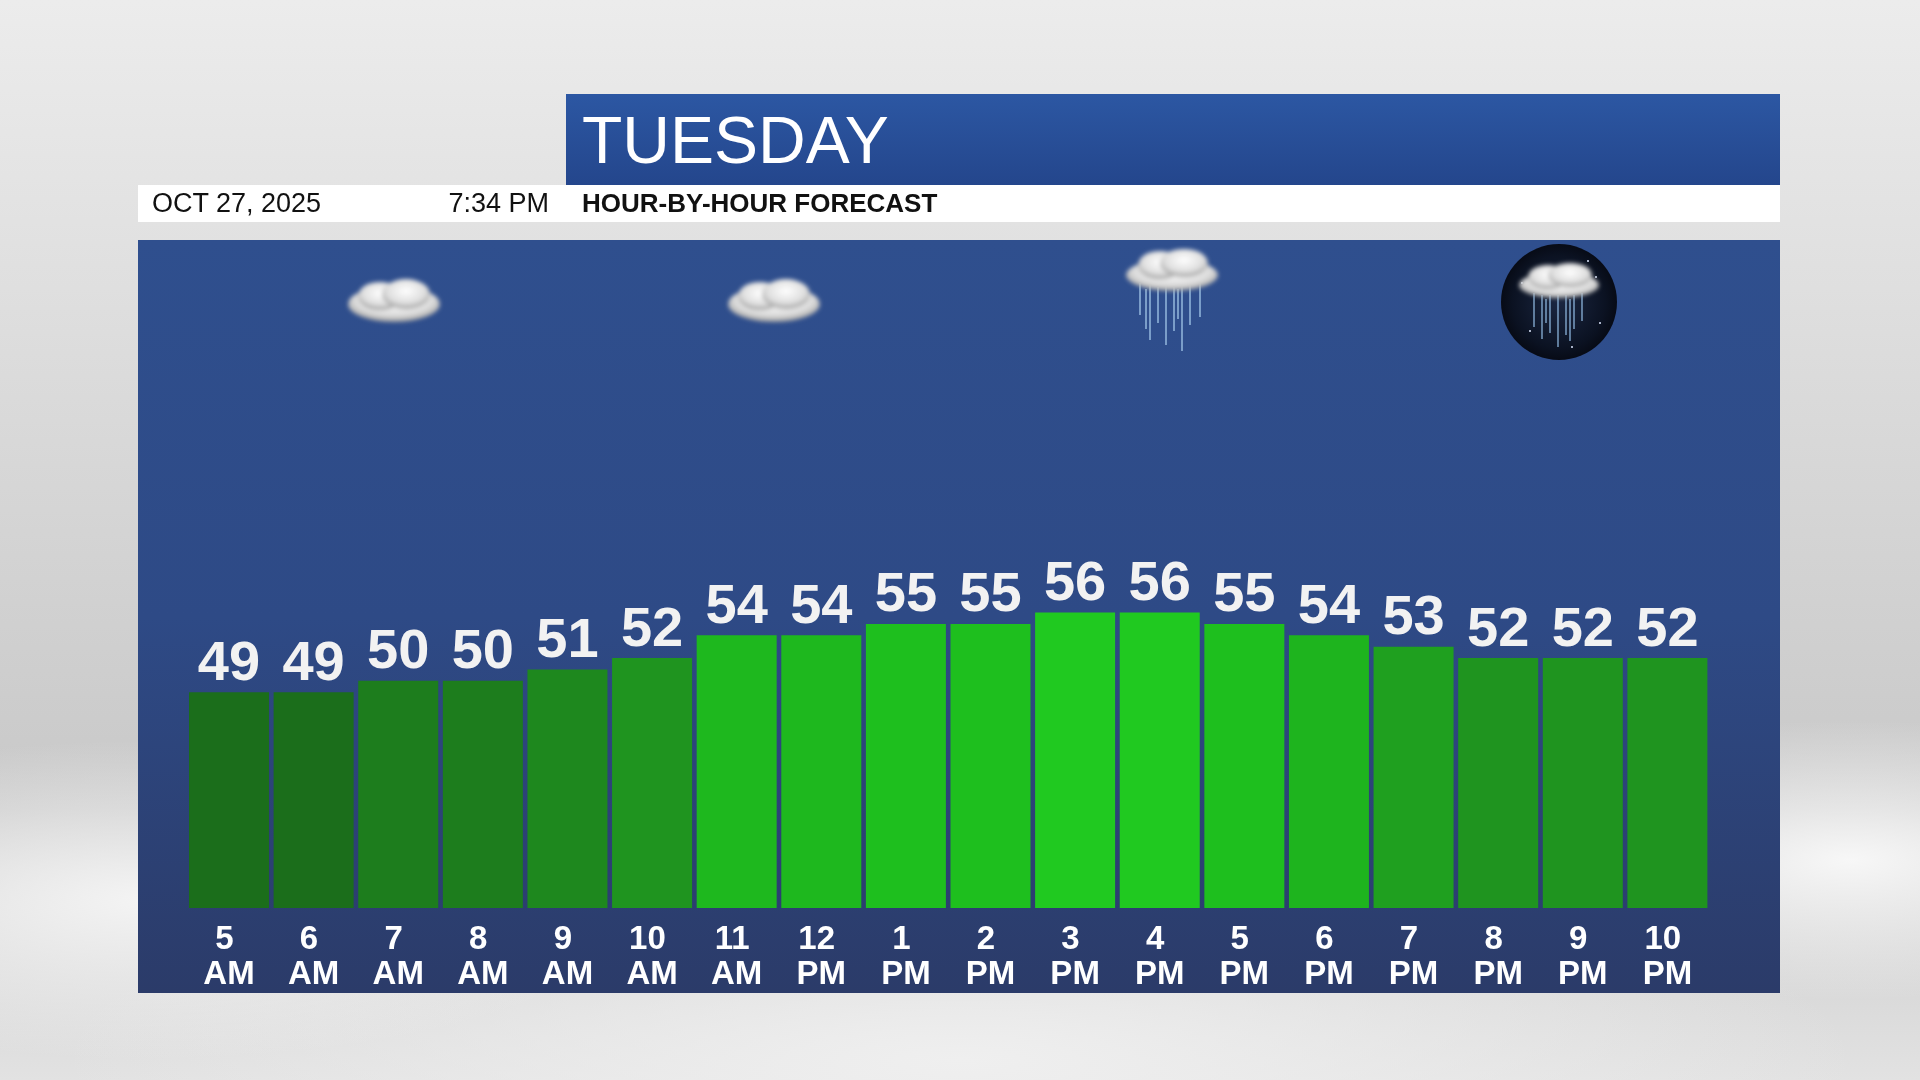  What do you see at coordinates (1583, 955) in the screenshot?
I see `x-tick-label: 9 PM` at bounding box center [1583, 955].